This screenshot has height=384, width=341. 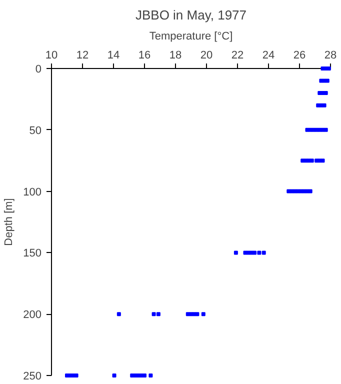 What do you see at coordinates (206, 56) in the screenshot?
I see `x-tick-label: 20` at bounding box center [206, 56].